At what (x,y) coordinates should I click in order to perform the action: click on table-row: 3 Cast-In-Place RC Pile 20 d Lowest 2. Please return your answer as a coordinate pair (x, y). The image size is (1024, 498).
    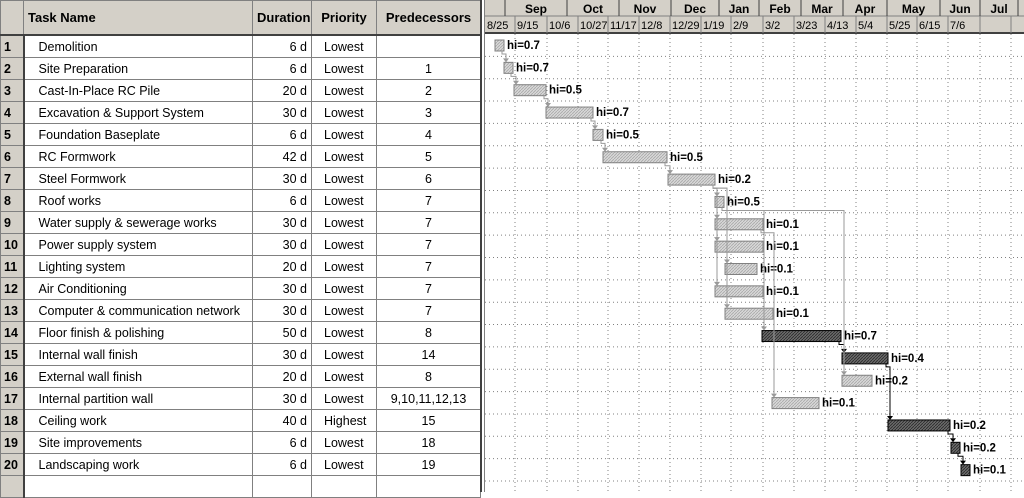
    Looking at the image, I should click on (240, 90).